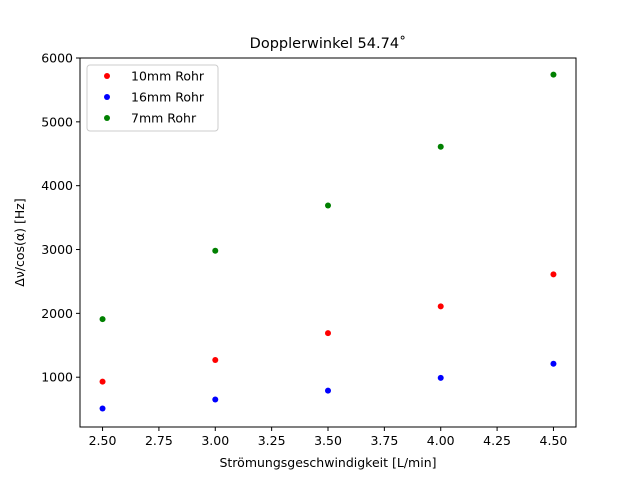 This screenshot has height=480, width=640. I want to click on y-tick-label: 2000, so click(57, 313).